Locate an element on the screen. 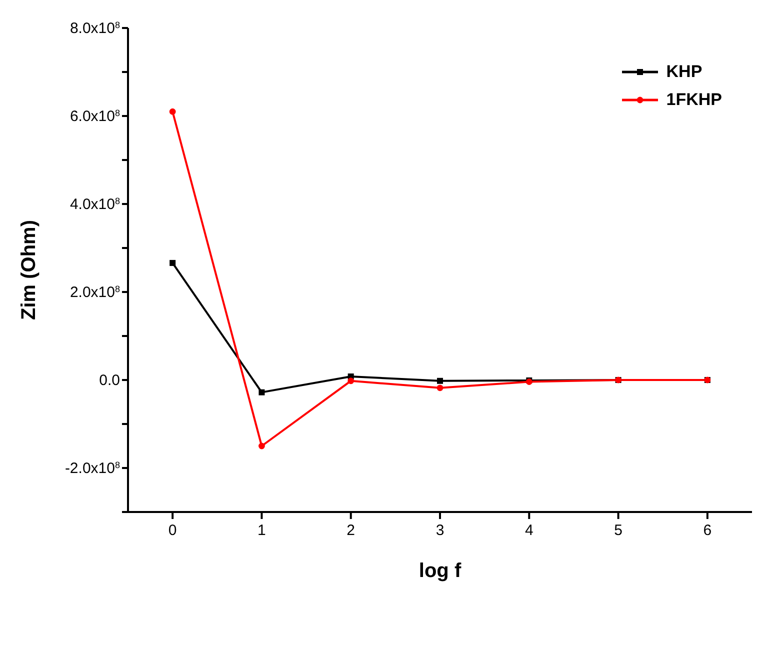 The image size is (760, 659). x-tick-label: 6 is located at coordinates (707, 530).